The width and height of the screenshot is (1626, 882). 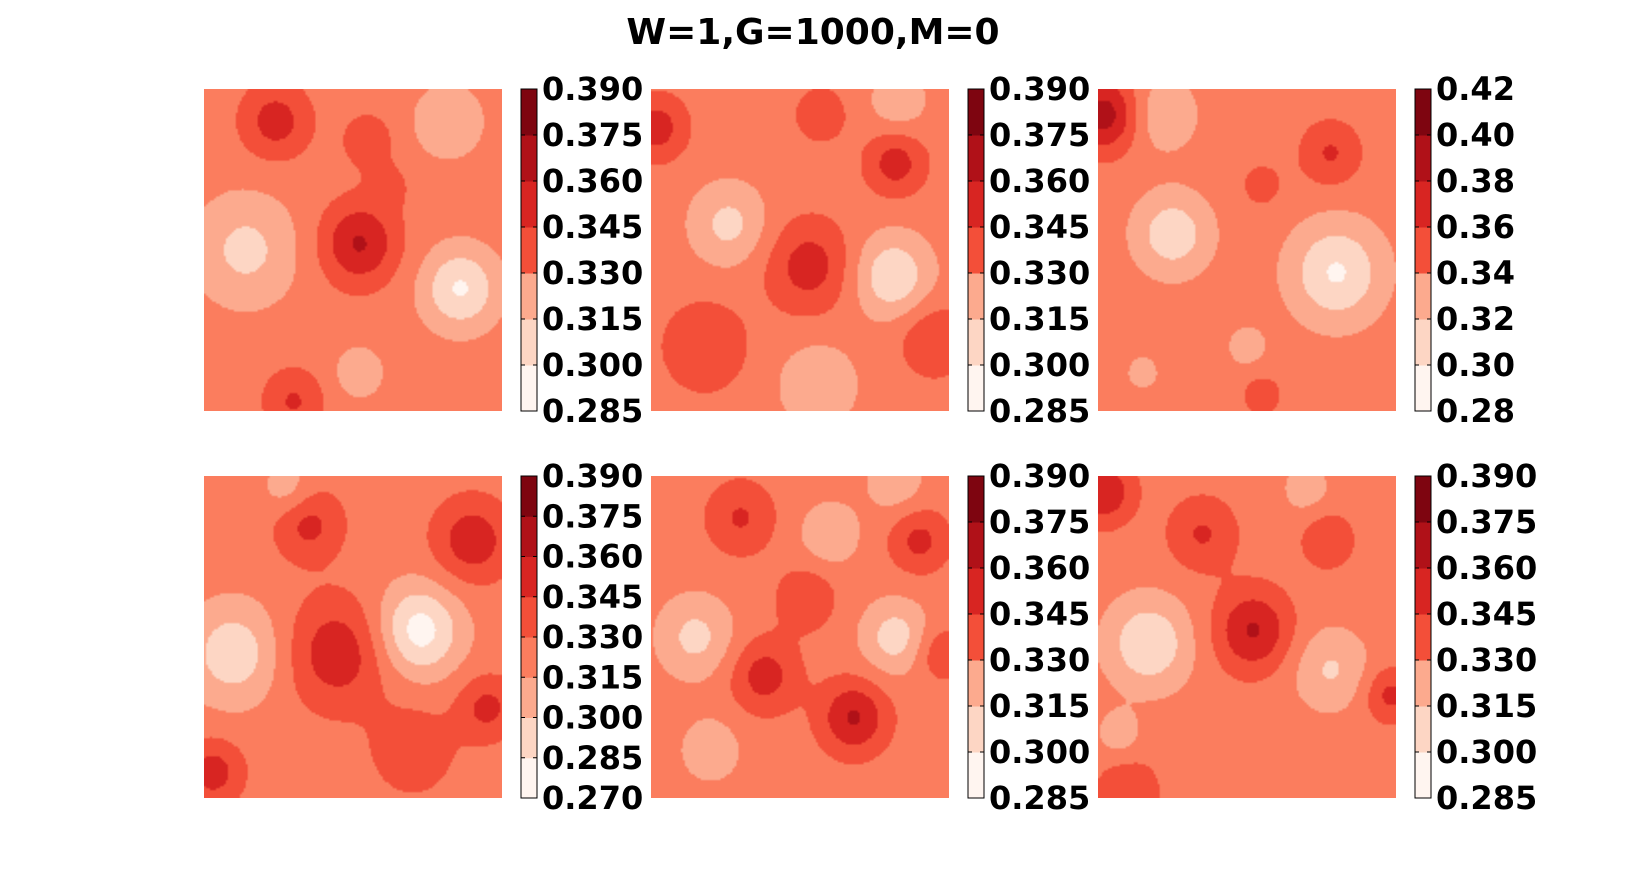 I want to click on colorbar-tick-label: 0.38, so click(x=1475, y=181).